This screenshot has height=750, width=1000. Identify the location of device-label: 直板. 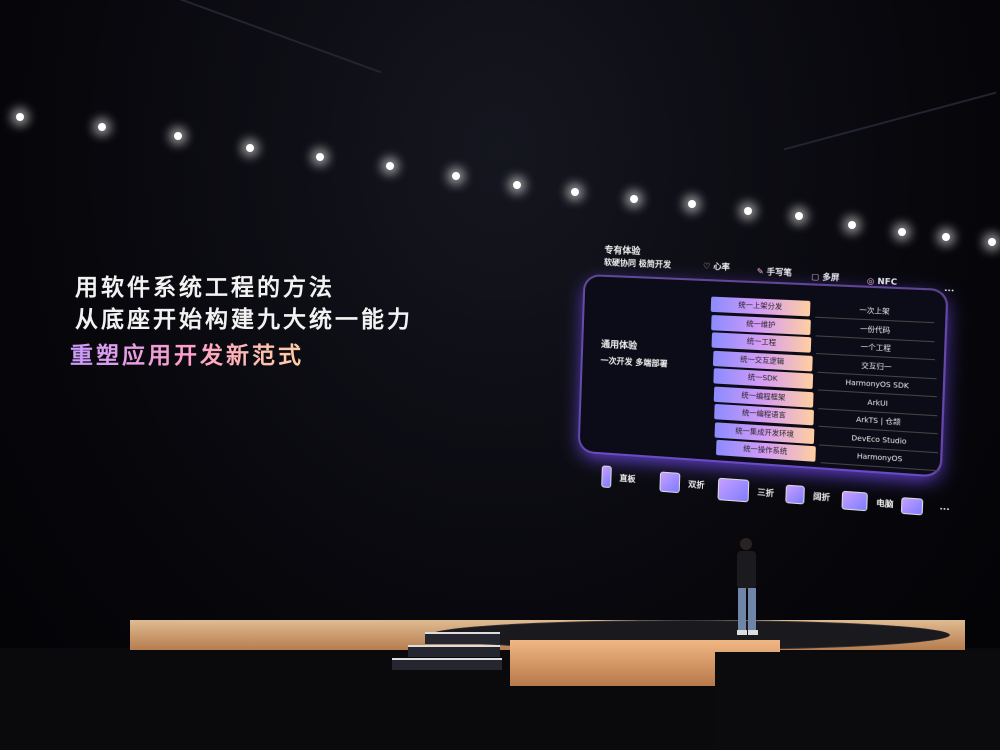
(627, 478).